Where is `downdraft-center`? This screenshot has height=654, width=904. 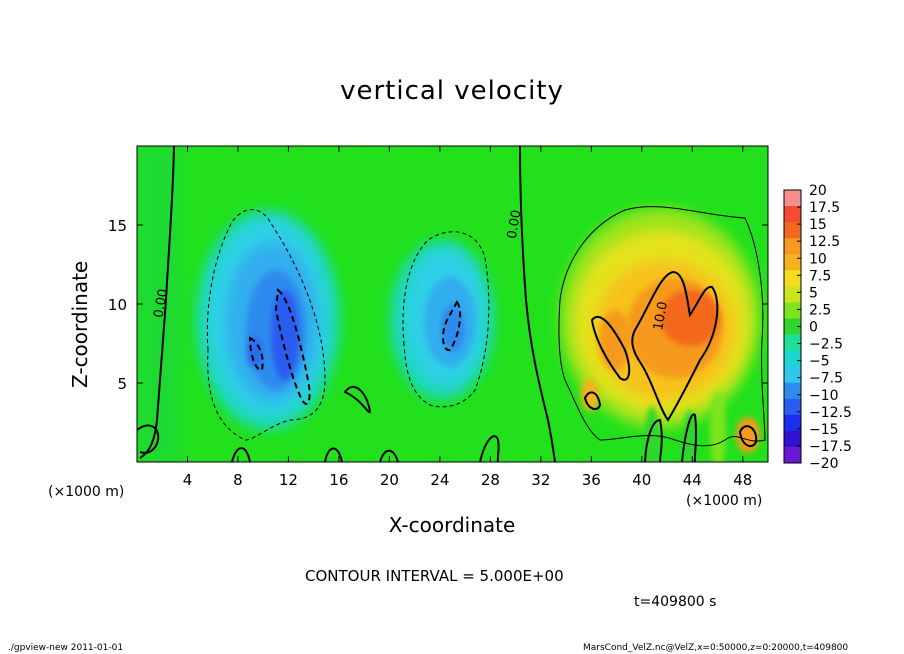
downdraft-center is located at coordinates (442, 320).